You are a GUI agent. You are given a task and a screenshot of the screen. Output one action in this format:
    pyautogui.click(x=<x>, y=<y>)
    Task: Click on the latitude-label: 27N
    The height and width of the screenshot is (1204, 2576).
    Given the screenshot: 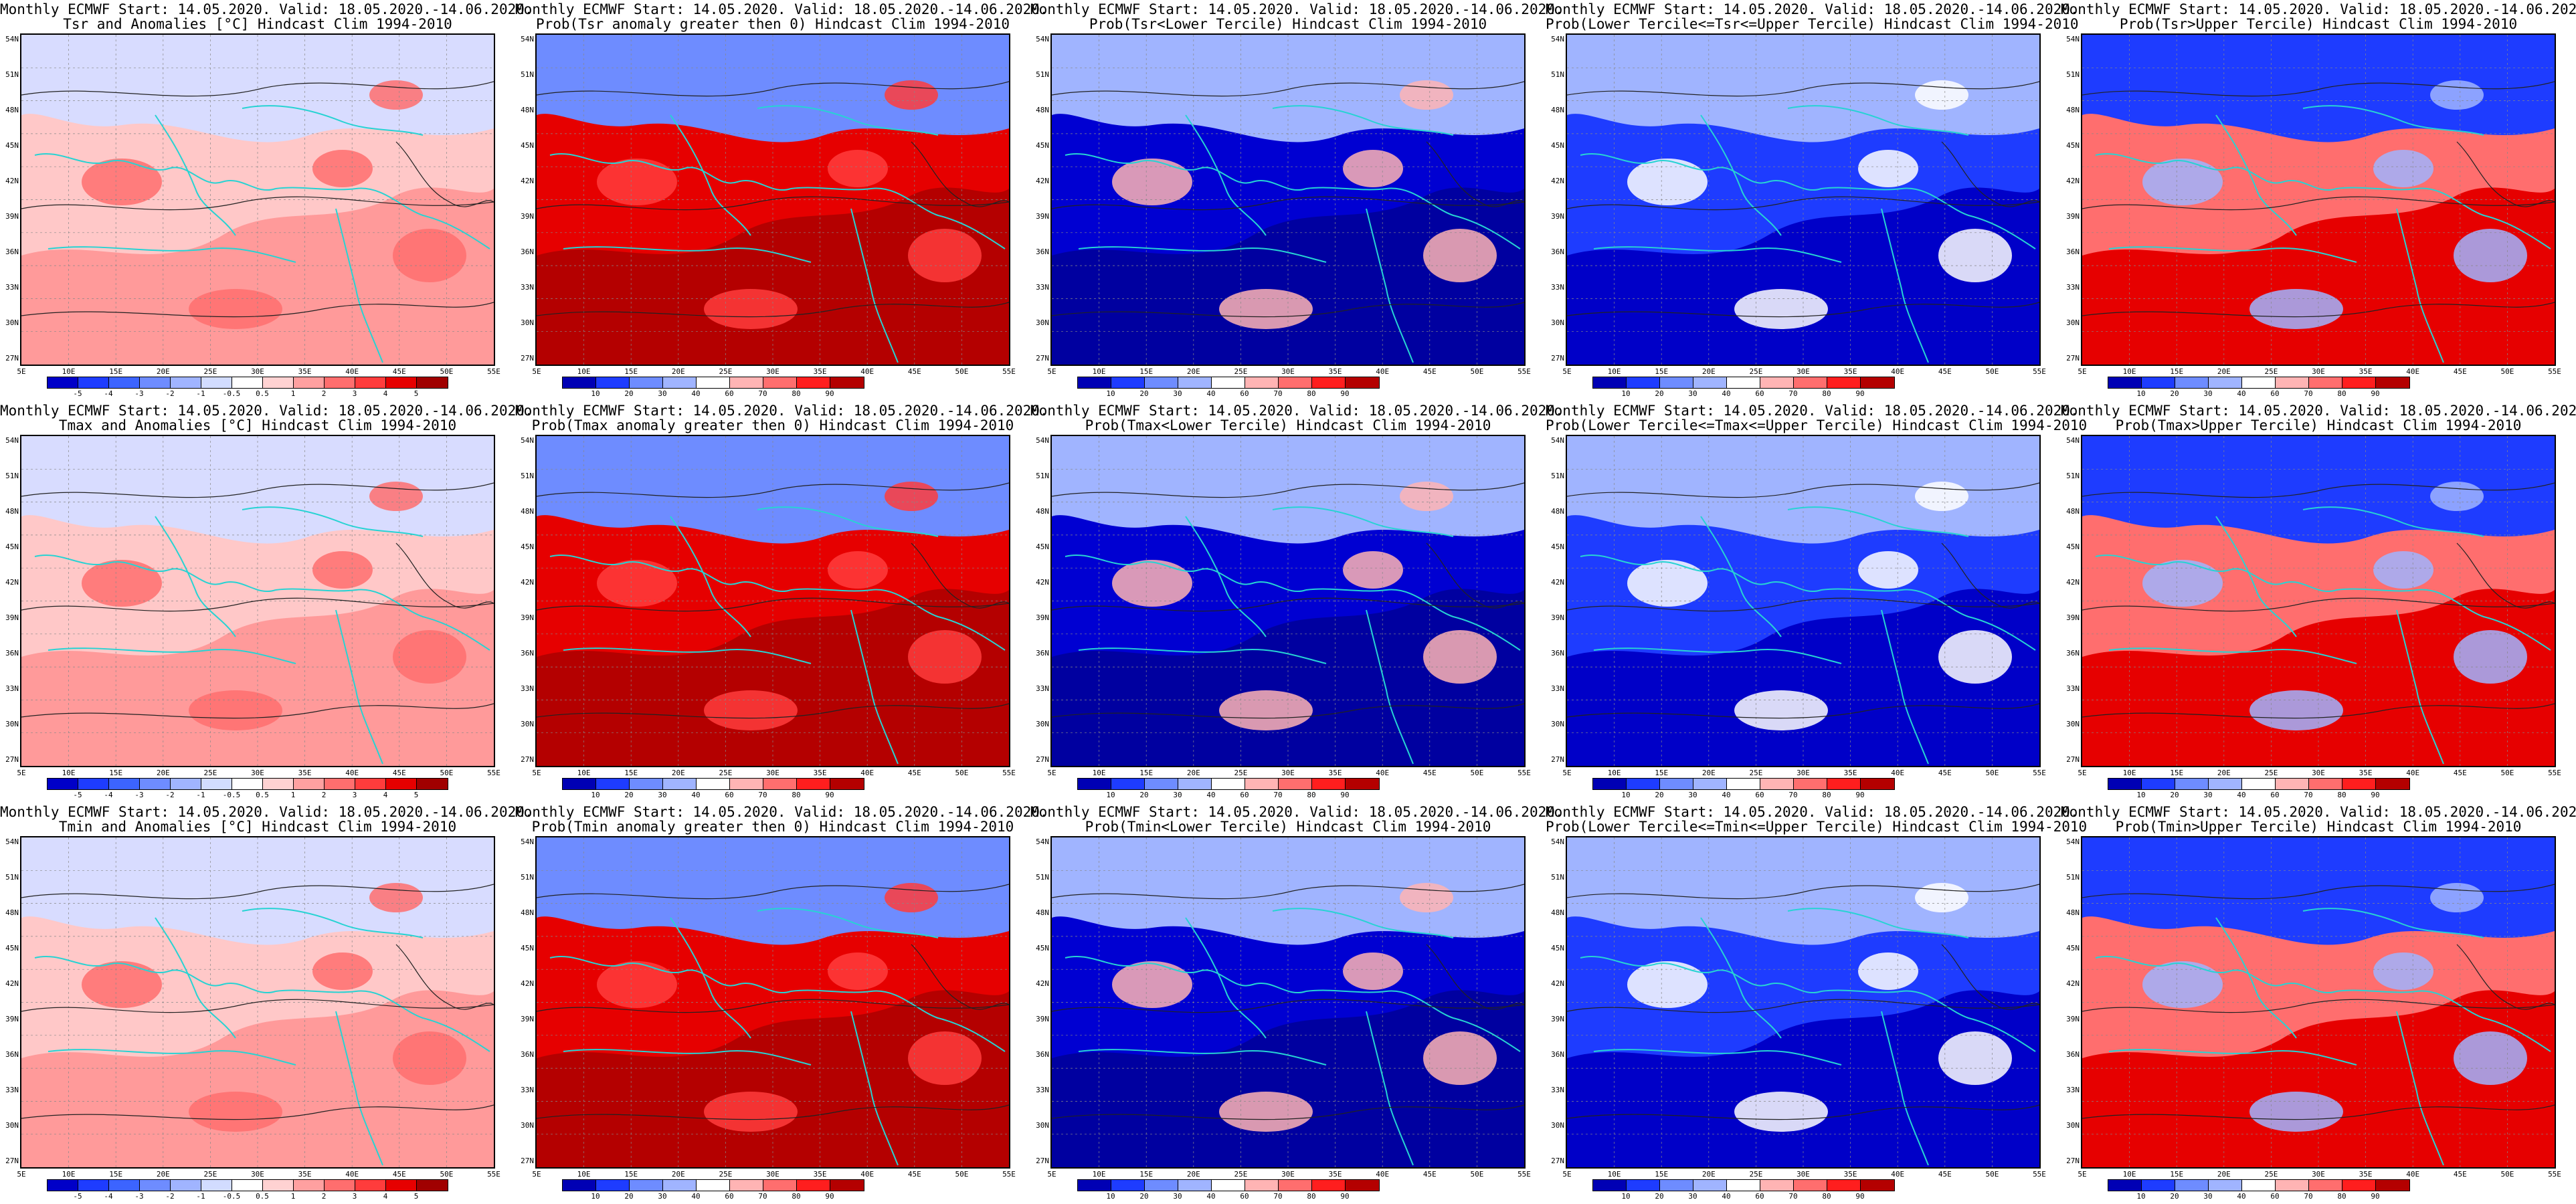 What is the action you would take?
    pyautogui.click(x=2073, y=358)
    